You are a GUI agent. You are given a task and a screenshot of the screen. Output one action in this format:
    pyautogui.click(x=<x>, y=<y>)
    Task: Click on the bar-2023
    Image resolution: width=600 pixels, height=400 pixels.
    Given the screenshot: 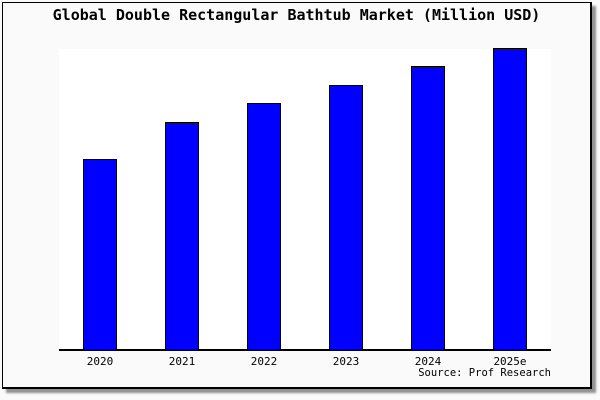 What is the action you would take?
    pyautogui.click(x=346, y=216)
    